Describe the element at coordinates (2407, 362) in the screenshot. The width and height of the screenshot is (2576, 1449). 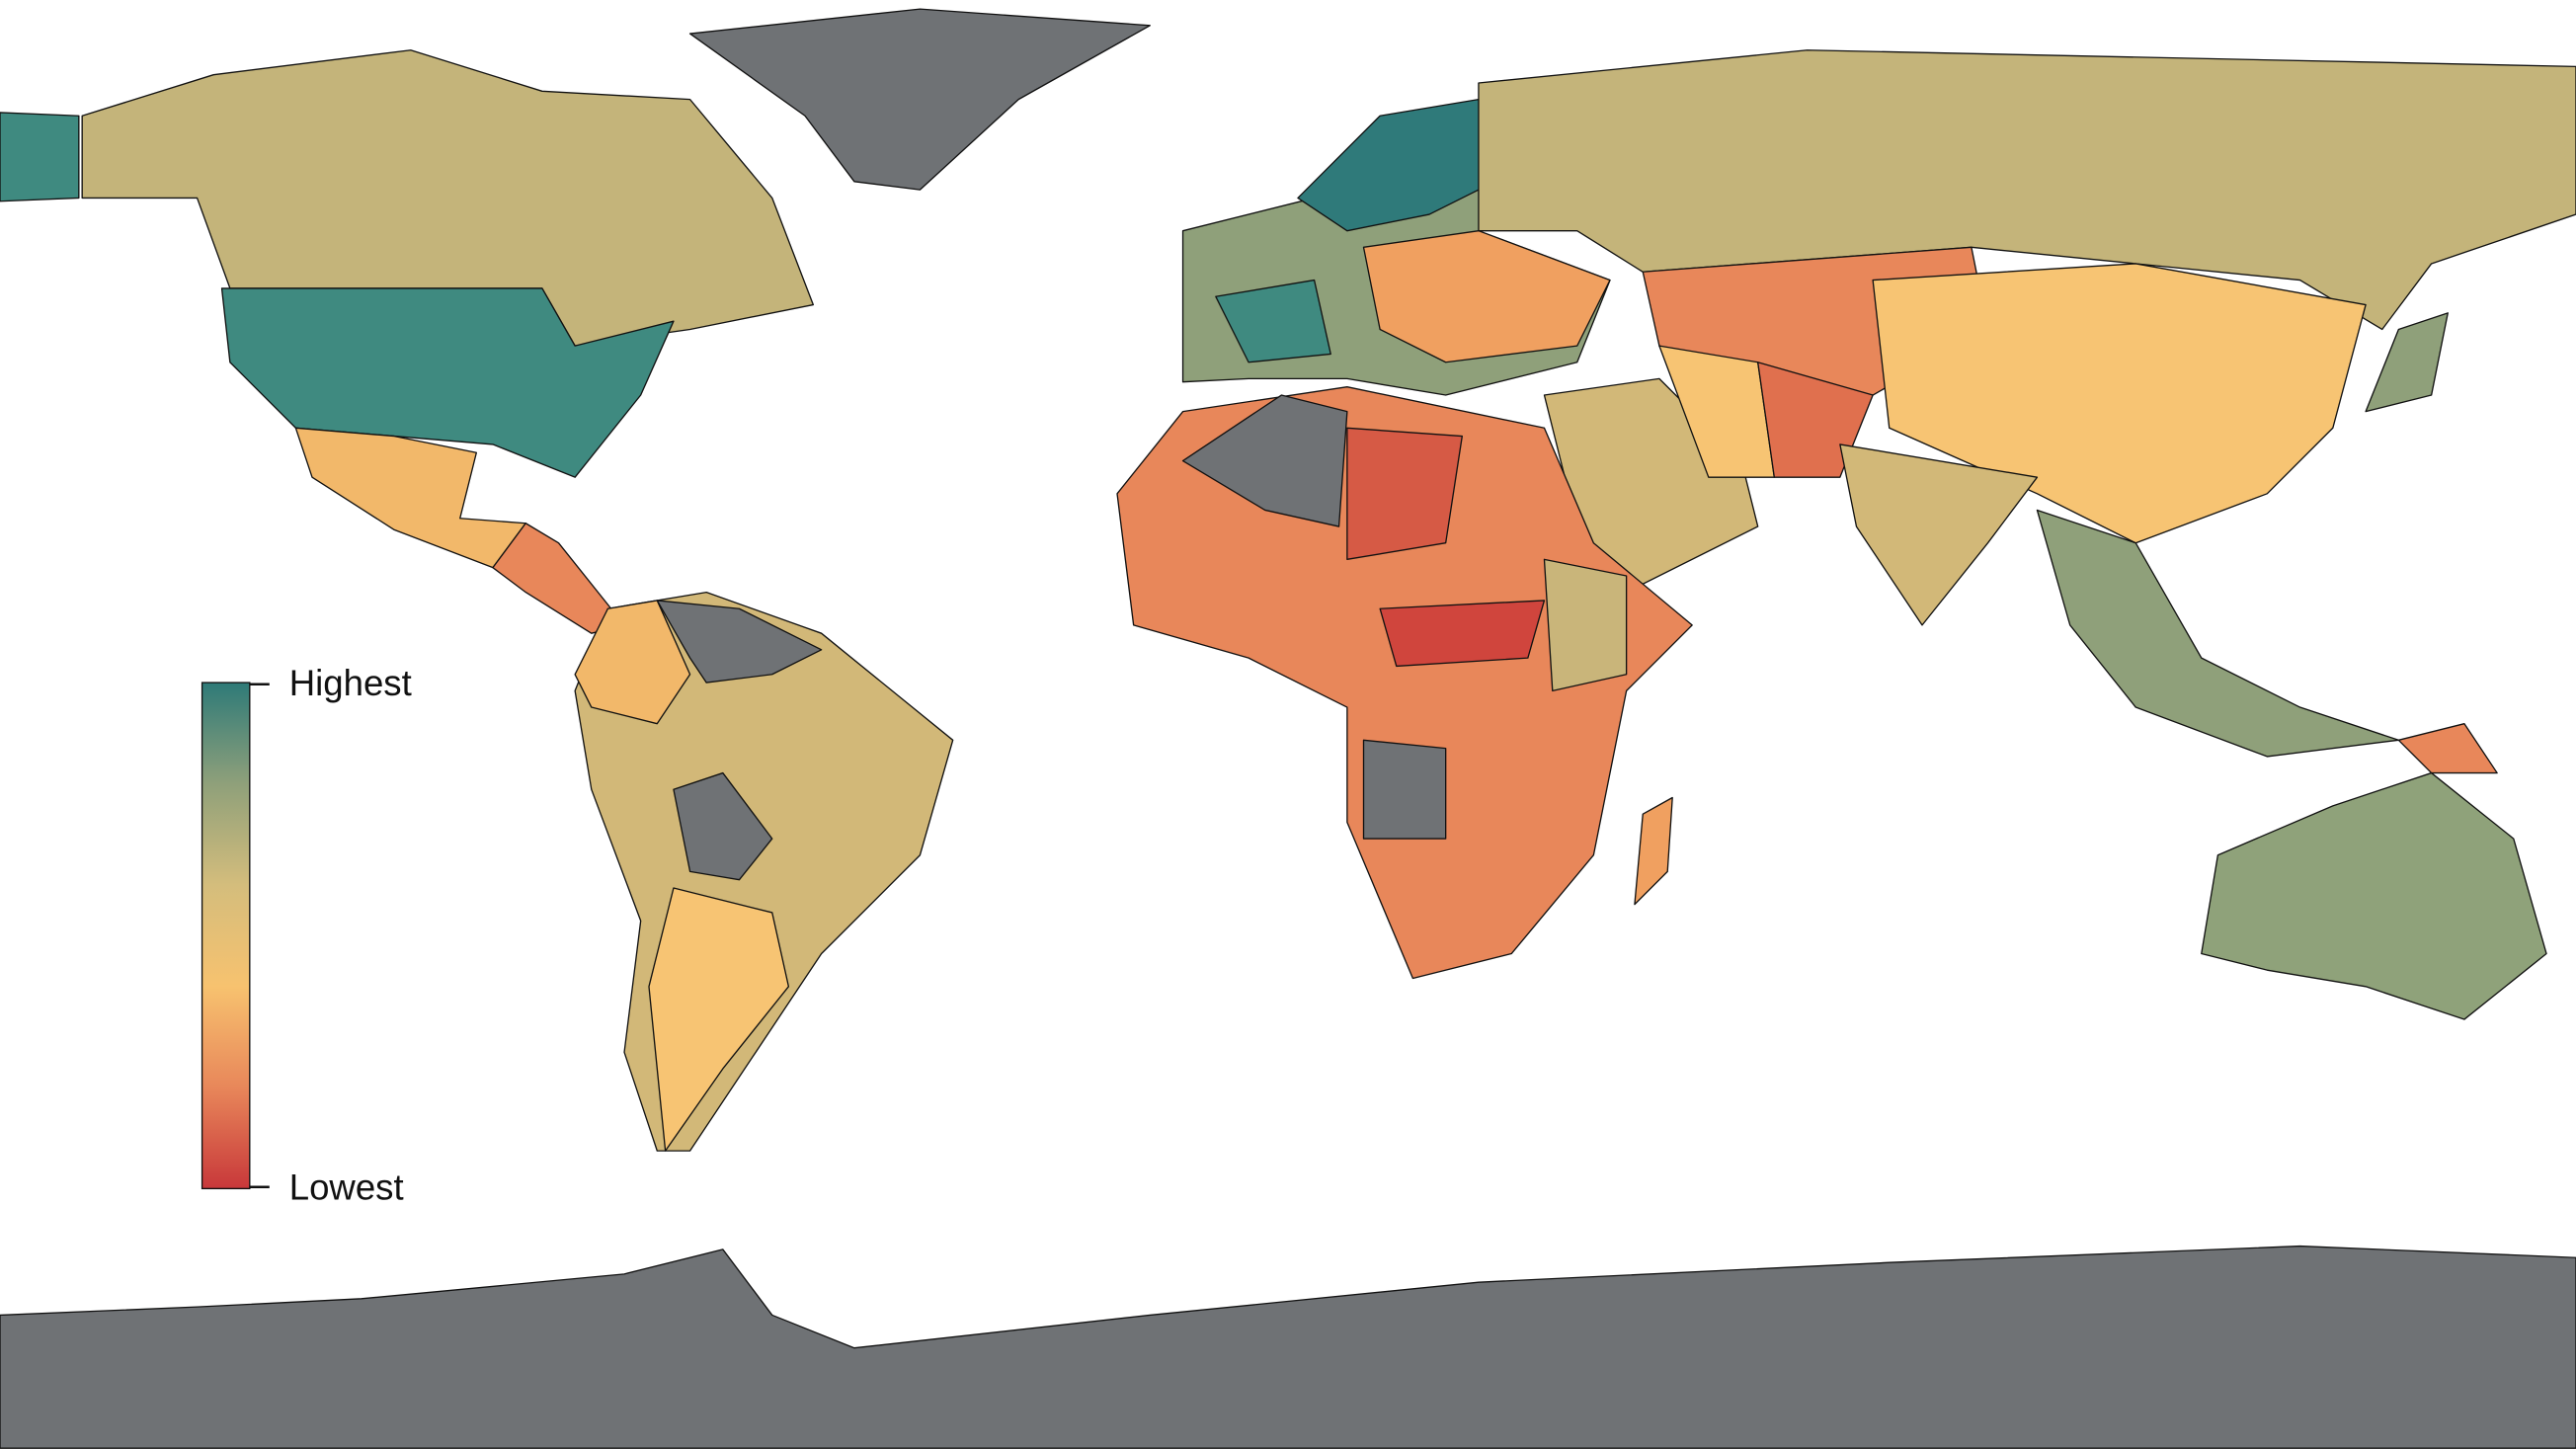
I see `japan` at that location.